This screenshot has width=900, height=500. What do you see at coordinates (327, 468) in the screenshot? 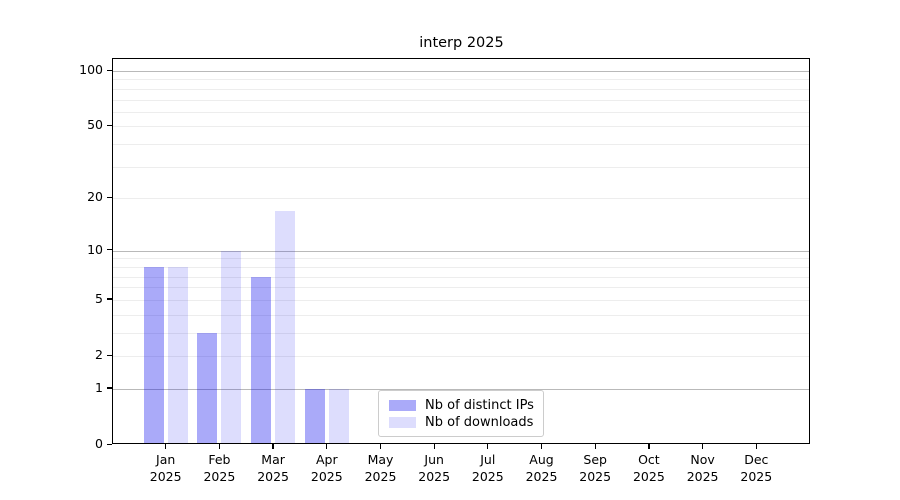
I see `x-tick-label-apr: Apr 2025` at bounding box center [327, 468].